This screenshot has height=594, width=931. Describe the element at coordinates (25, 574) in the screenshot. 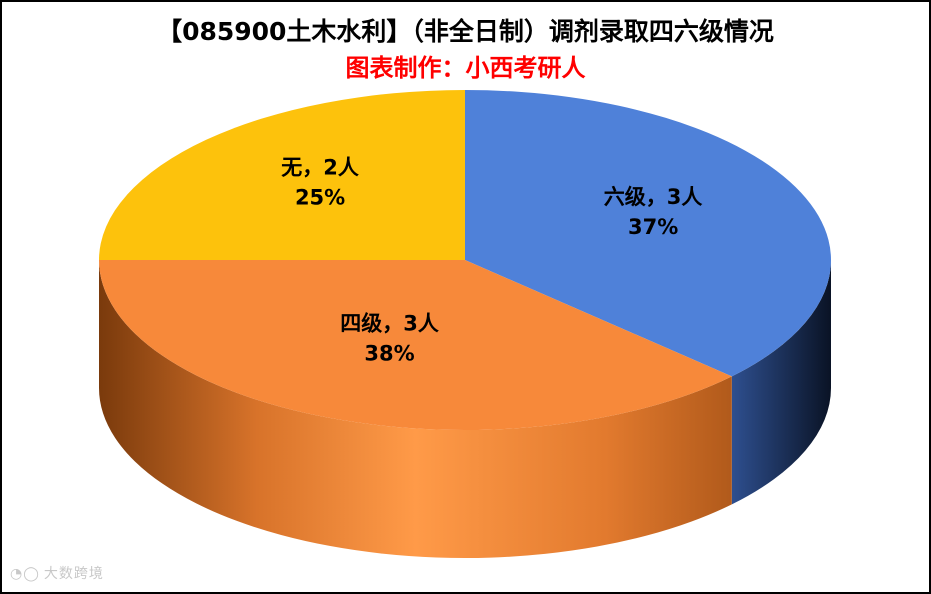

I see `eye-logo-icon: ◔◯` at that location.